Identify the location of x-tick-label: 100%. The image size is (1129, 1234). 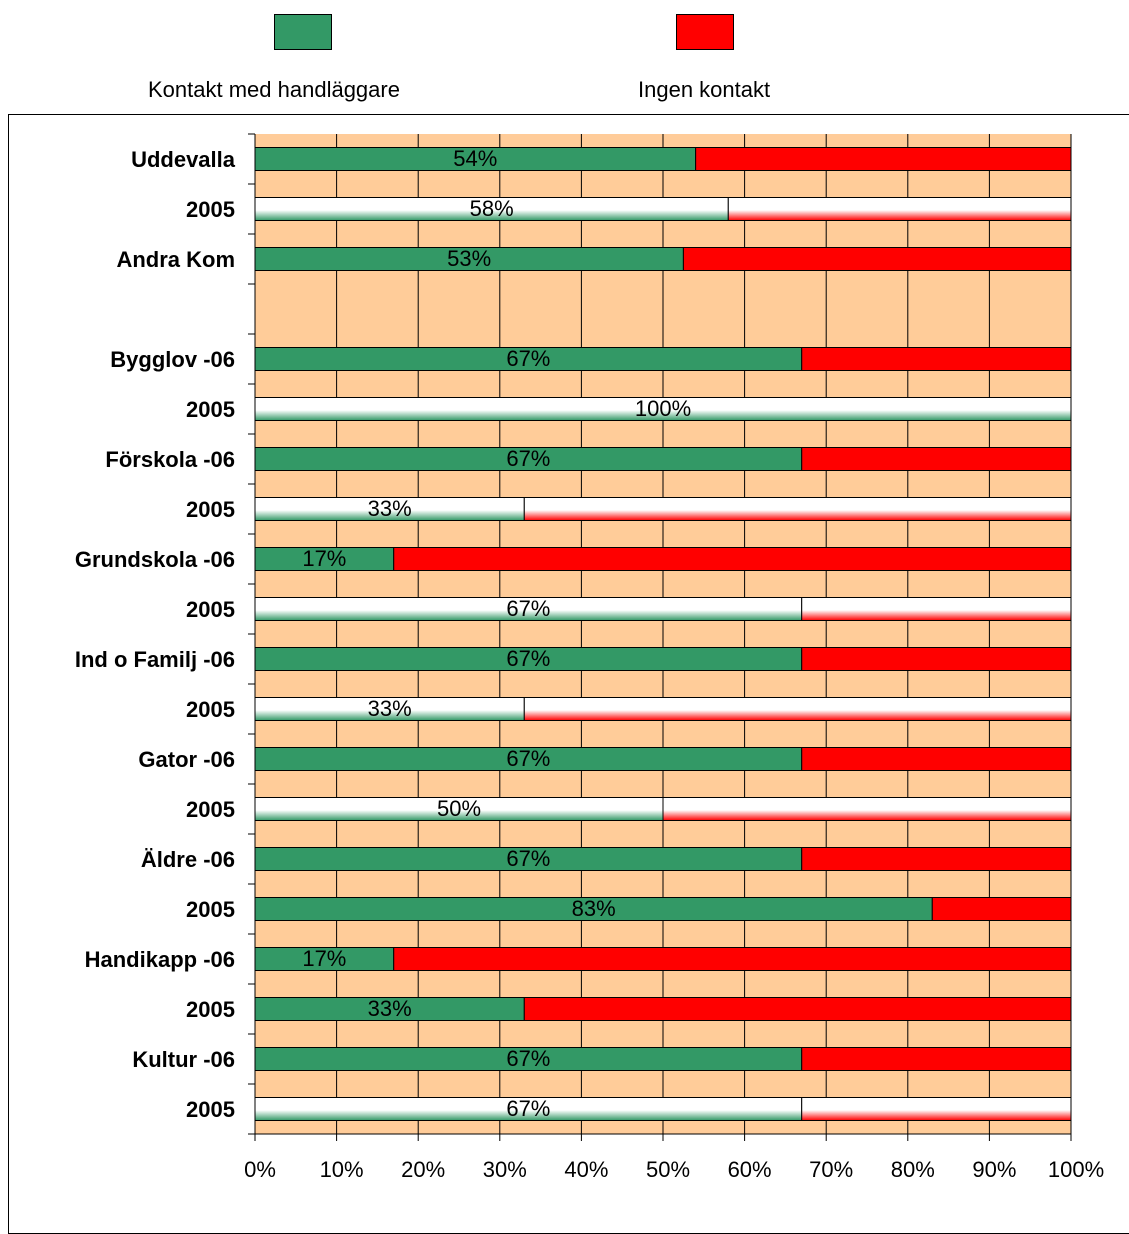
(1076, 1169).